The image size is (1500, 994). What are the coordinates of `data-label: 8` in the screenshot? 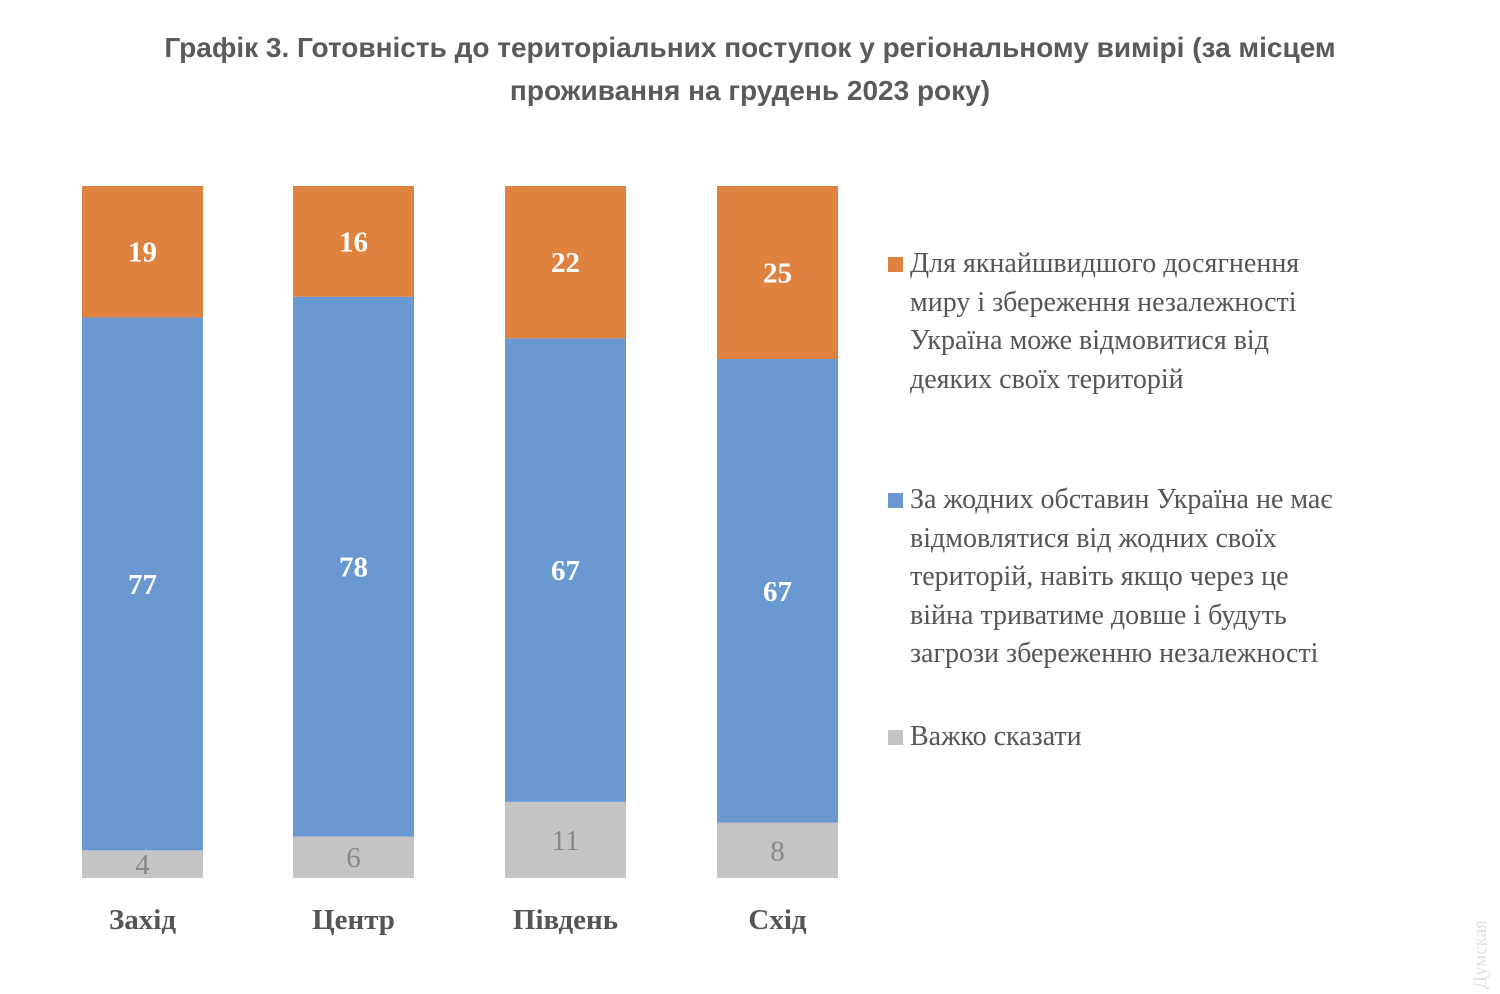 It's located at (777, 851).